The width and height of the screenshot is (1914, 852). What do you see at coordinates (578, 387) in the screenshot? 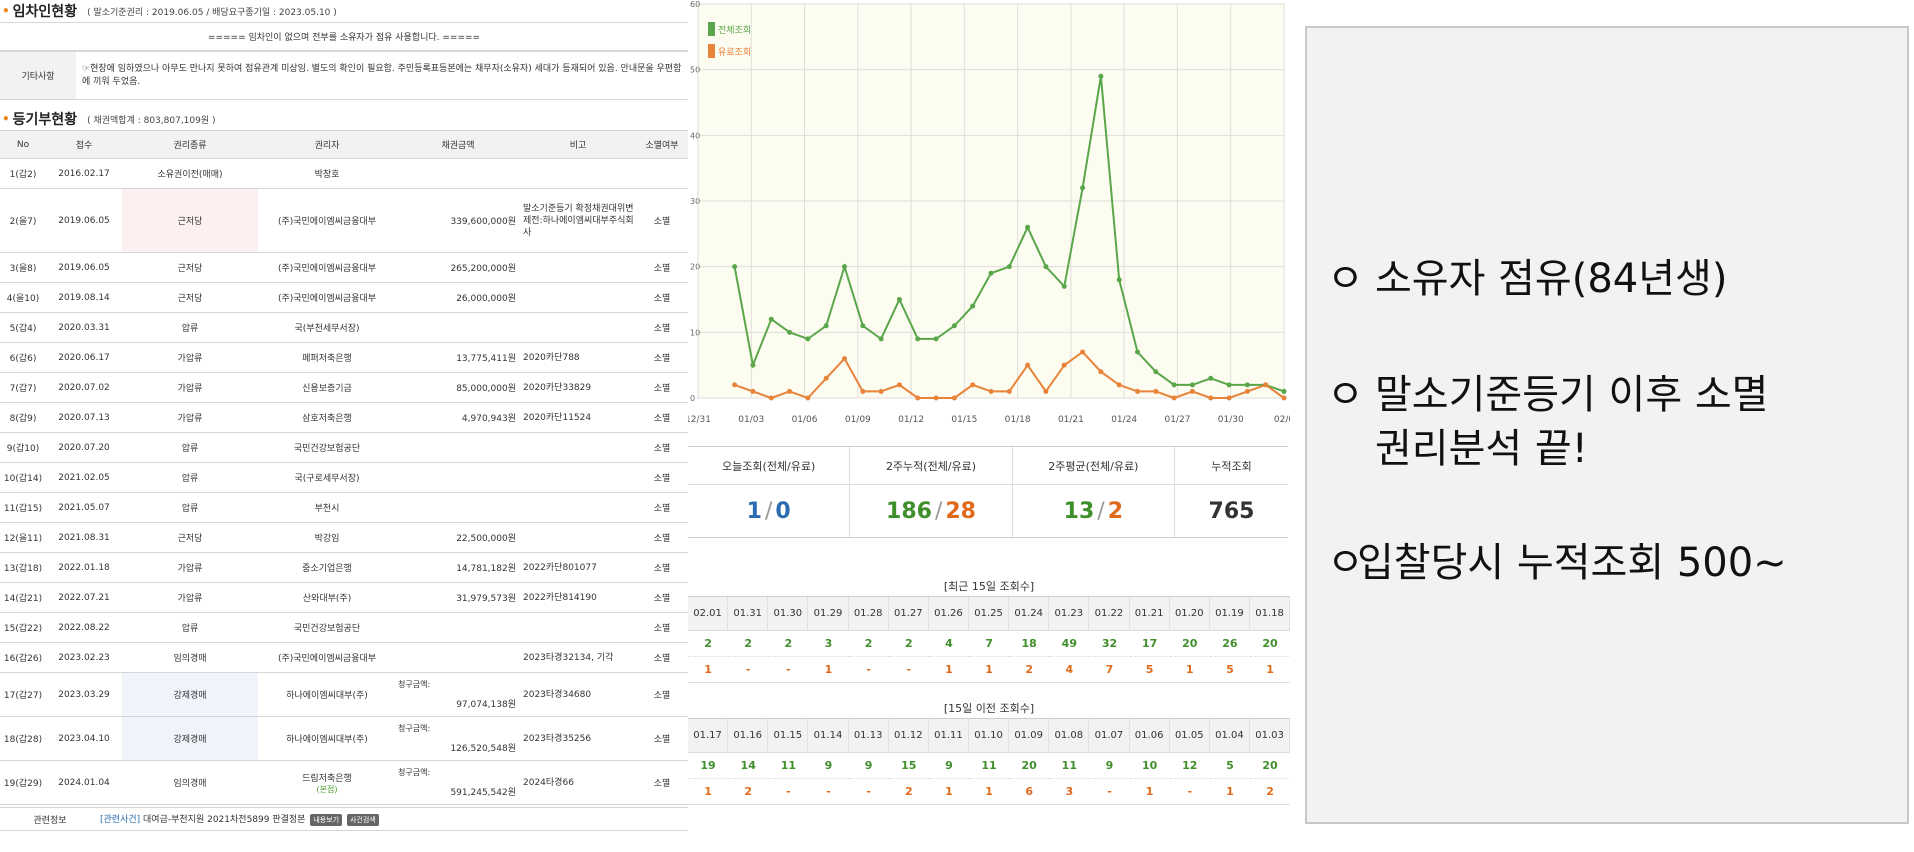
I see `cell-note: 2020카단33829` at bounding box center [578, 387].